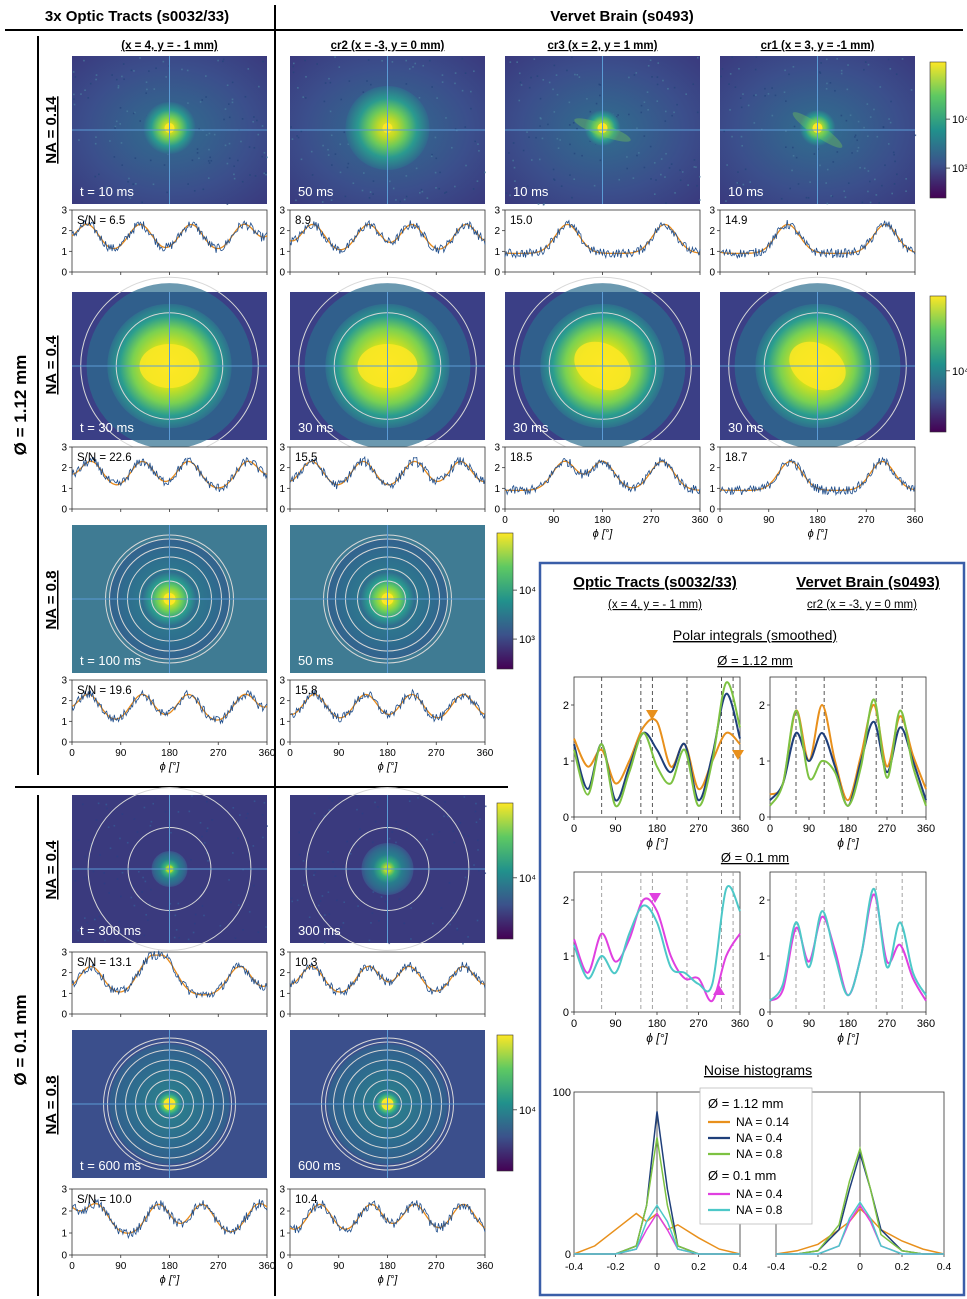  What do you see at coordinates (759, 1154) in the screenshot?
I see `legend-entry: NA = 0.8` at bounding box center [759, 1154].